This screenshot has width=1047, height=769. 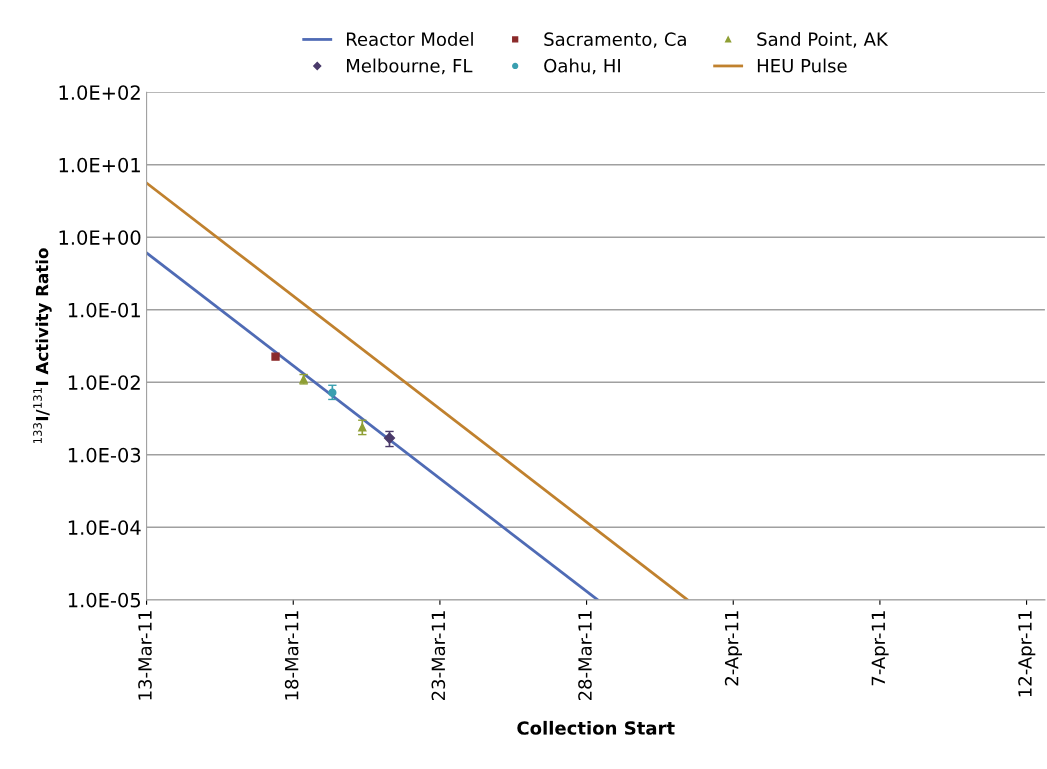 What do you see at coordinates (615, 40) in the screenshot?
I see `legend-label: Sacramento, Ca` at bounding box center [615, 40].